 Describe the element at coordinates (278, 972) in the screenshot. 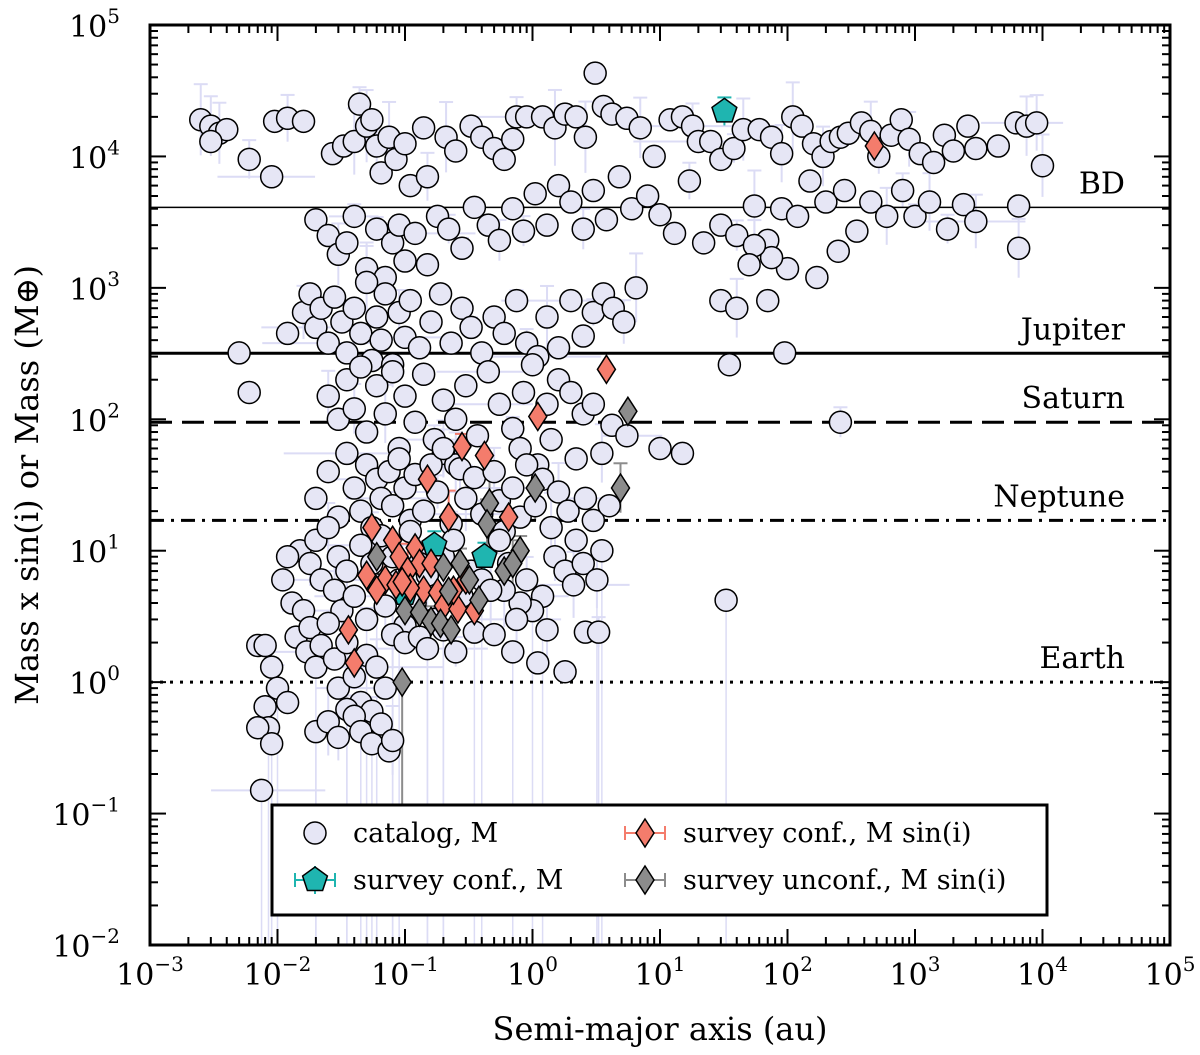

I see `x-tick-label: 10⁻²` at that location.